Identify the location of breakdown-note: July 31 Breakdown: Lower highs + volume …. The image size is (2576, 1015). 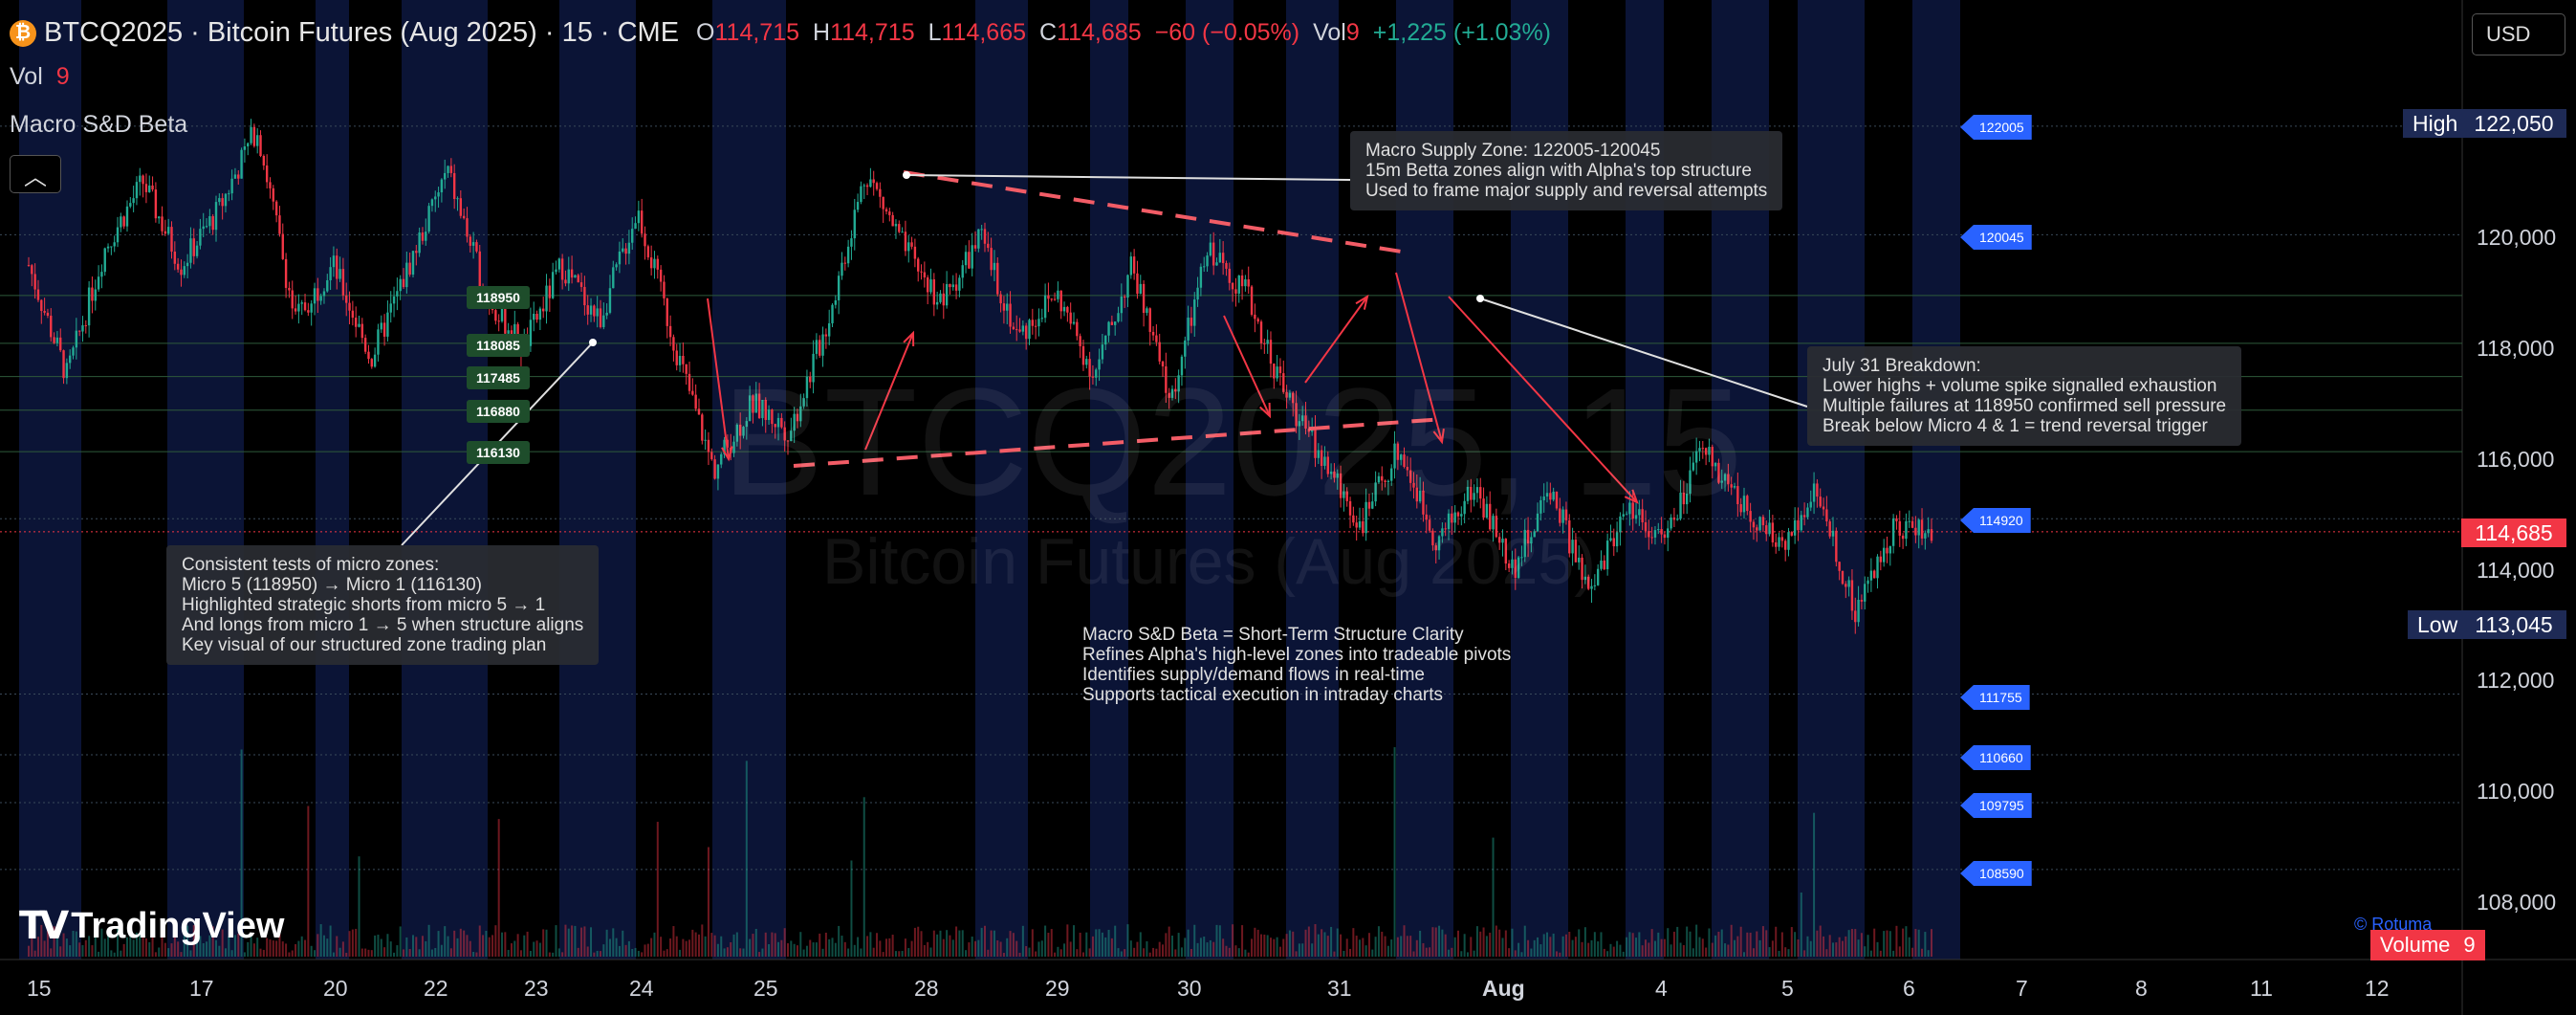
(2024, 396).